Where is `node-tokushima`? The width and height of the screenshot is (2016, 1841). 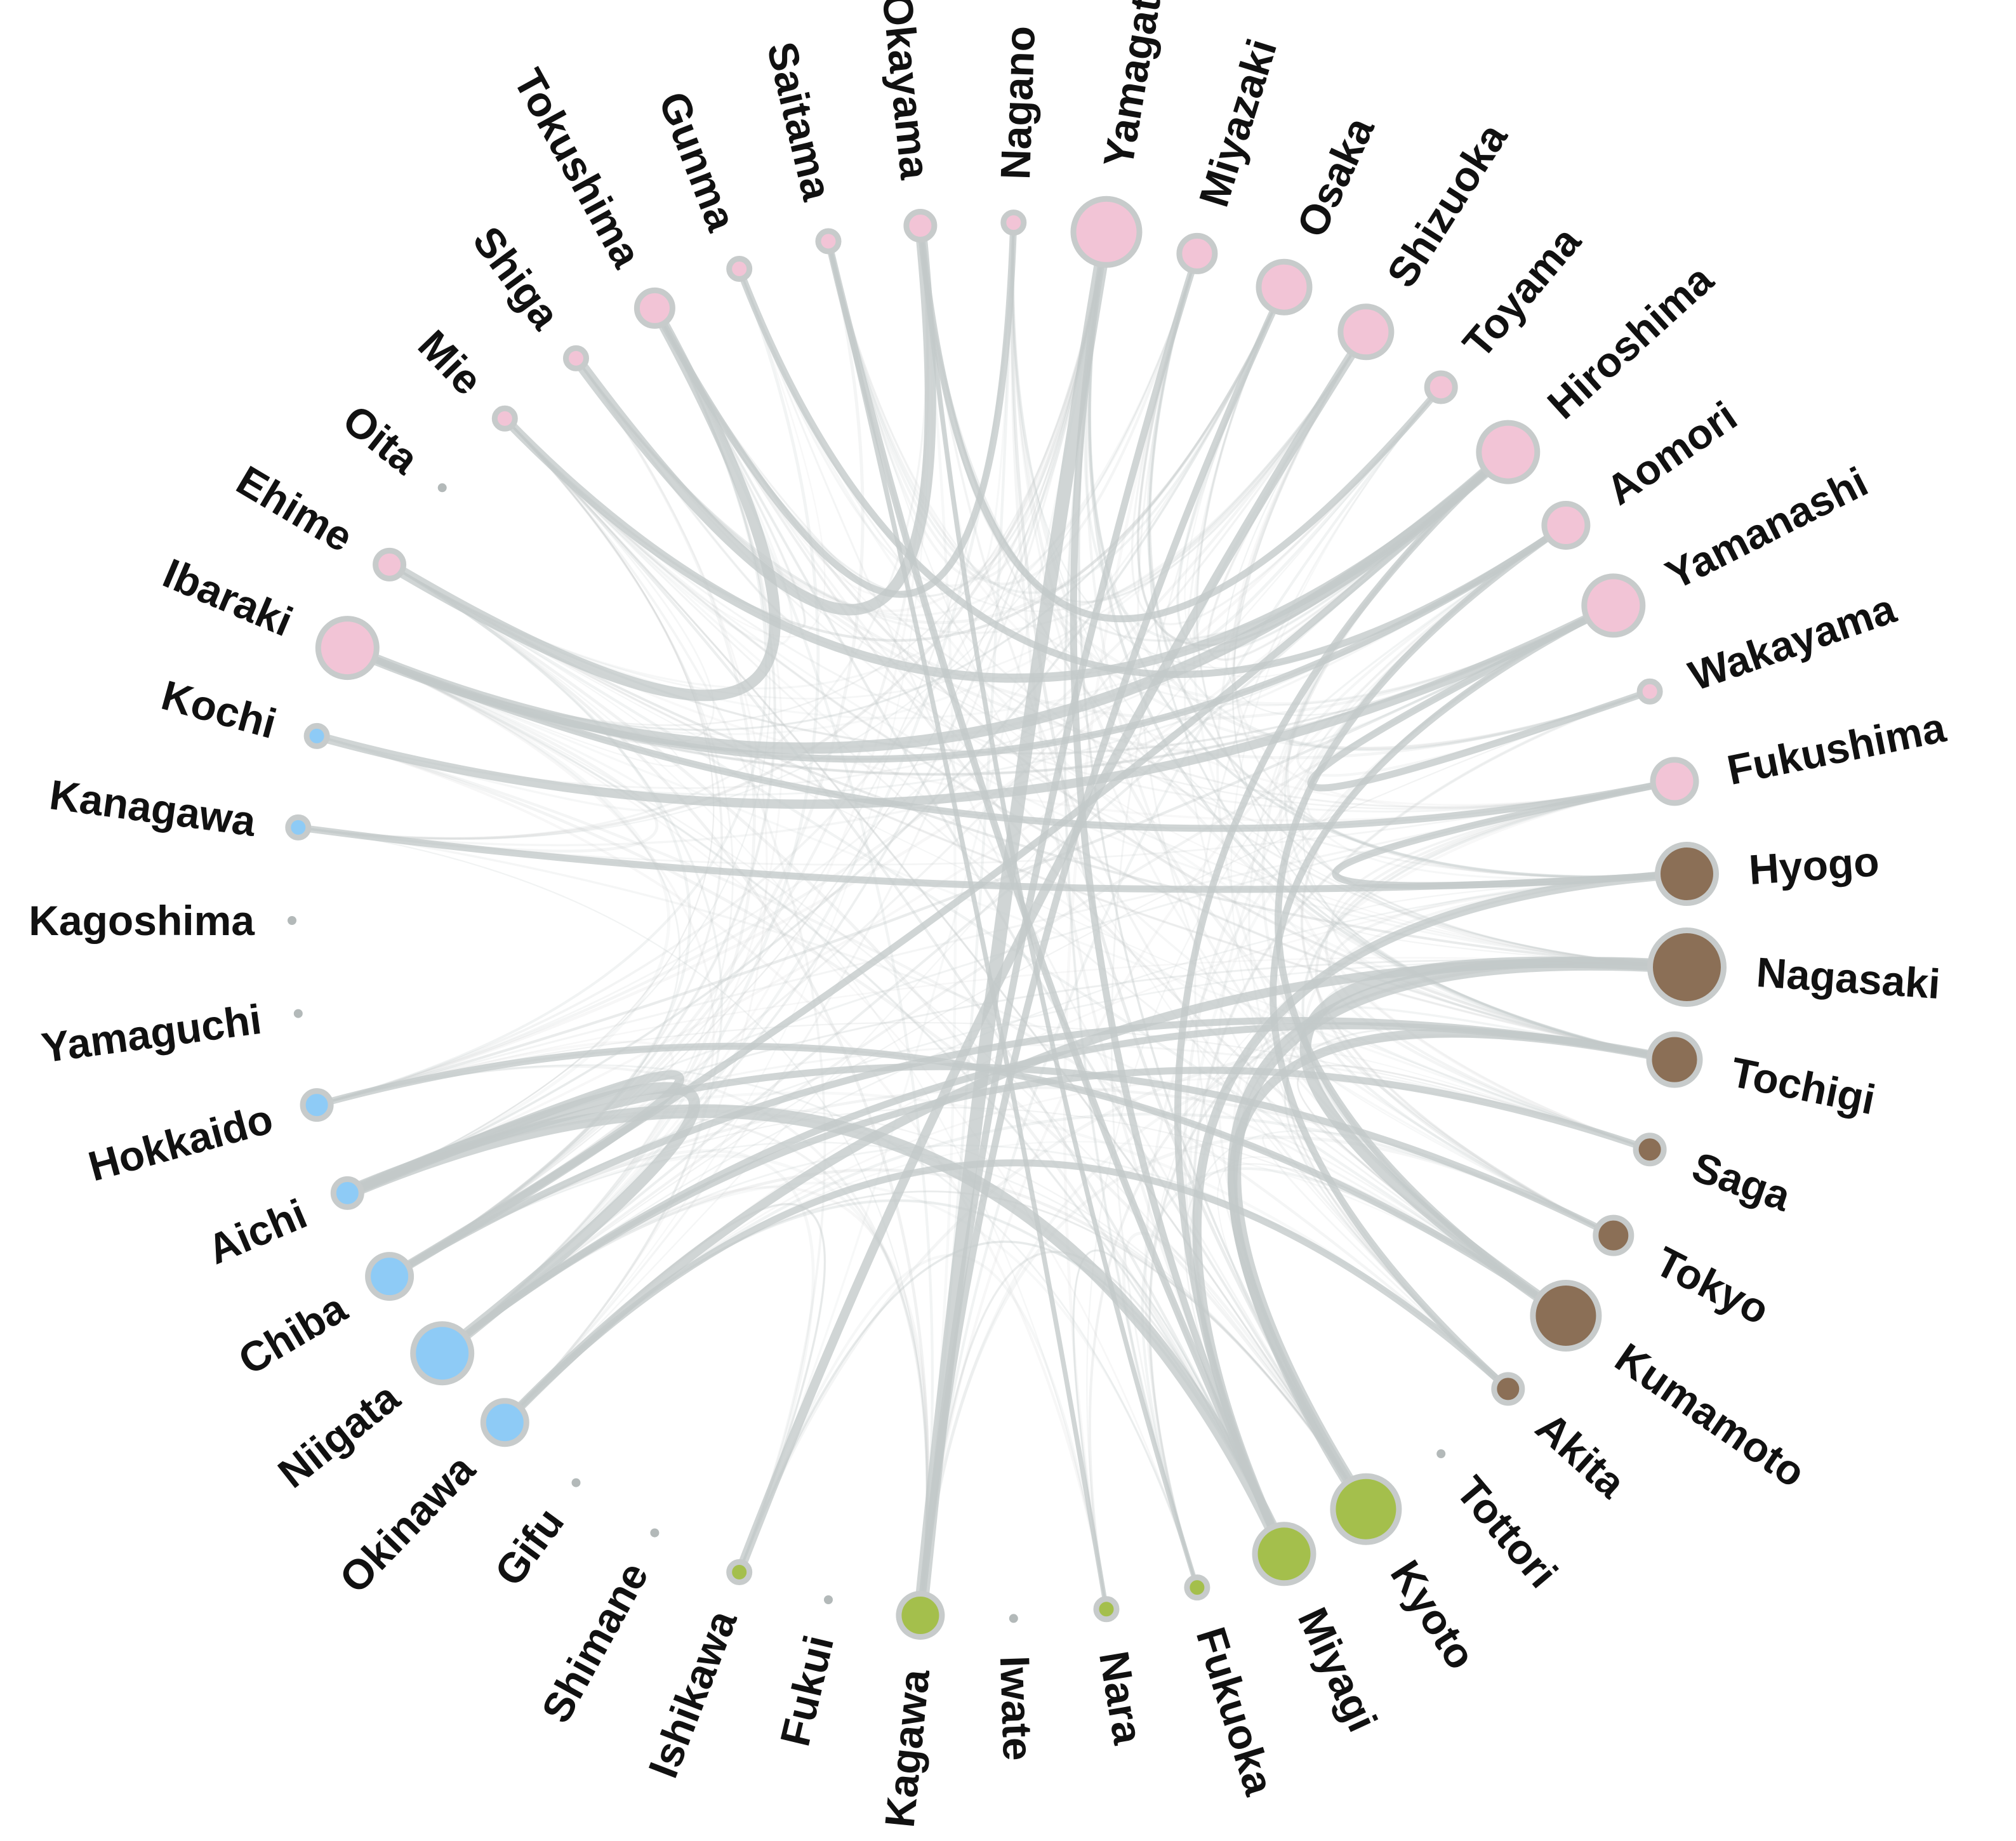
node-tokushima is located at coordinates (654, 308).